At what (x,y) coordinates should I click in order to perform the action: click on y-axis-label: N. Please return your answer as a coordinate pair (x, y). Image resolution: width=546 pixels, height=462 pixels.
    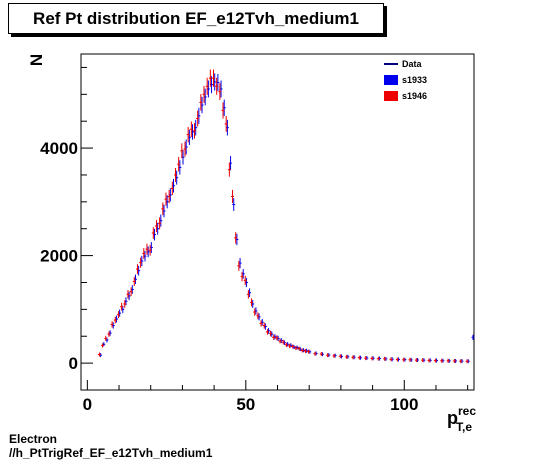
    Looking at the image, I should click on (36, 60).